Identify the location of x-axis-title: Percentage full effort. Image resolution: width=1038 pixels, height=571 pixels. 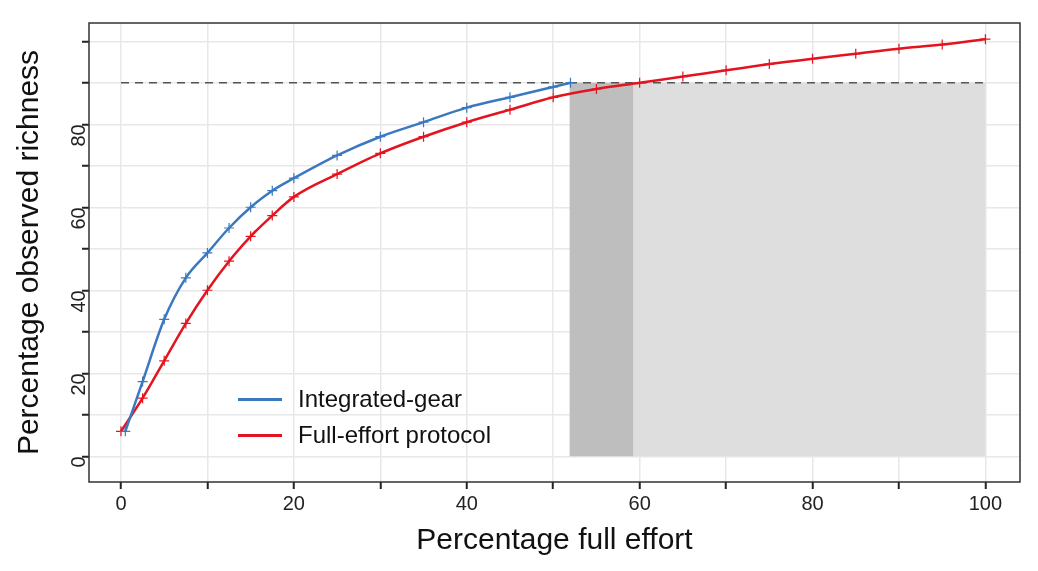
(555, 539).